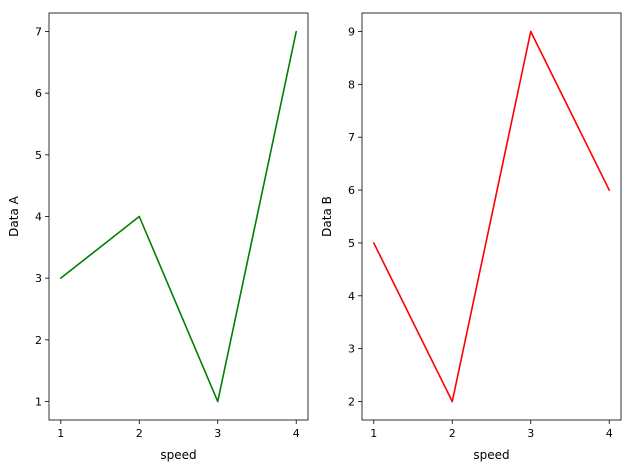 The width and height of the screenshot is (632, 472). What do you see at coordinates (351, 32) in the screenshot?
I see `y-tick-label: 9` at bounding box center [351, 32].